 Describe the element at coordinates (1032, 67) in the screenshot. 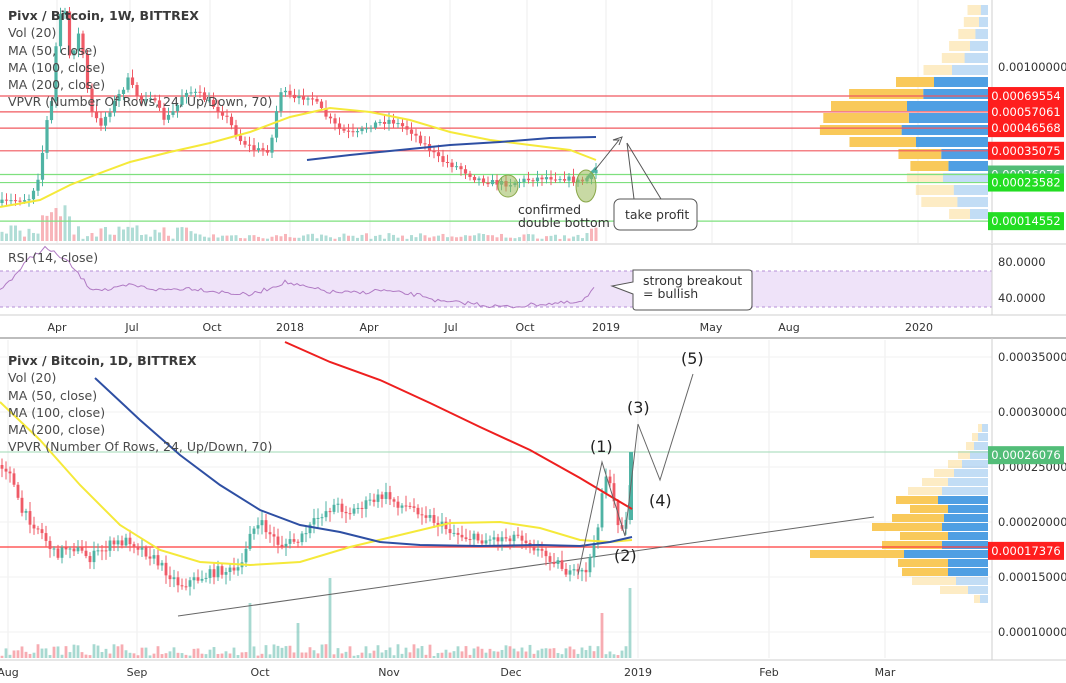

I see `weekly-price-label: 0.00100000` at that location.